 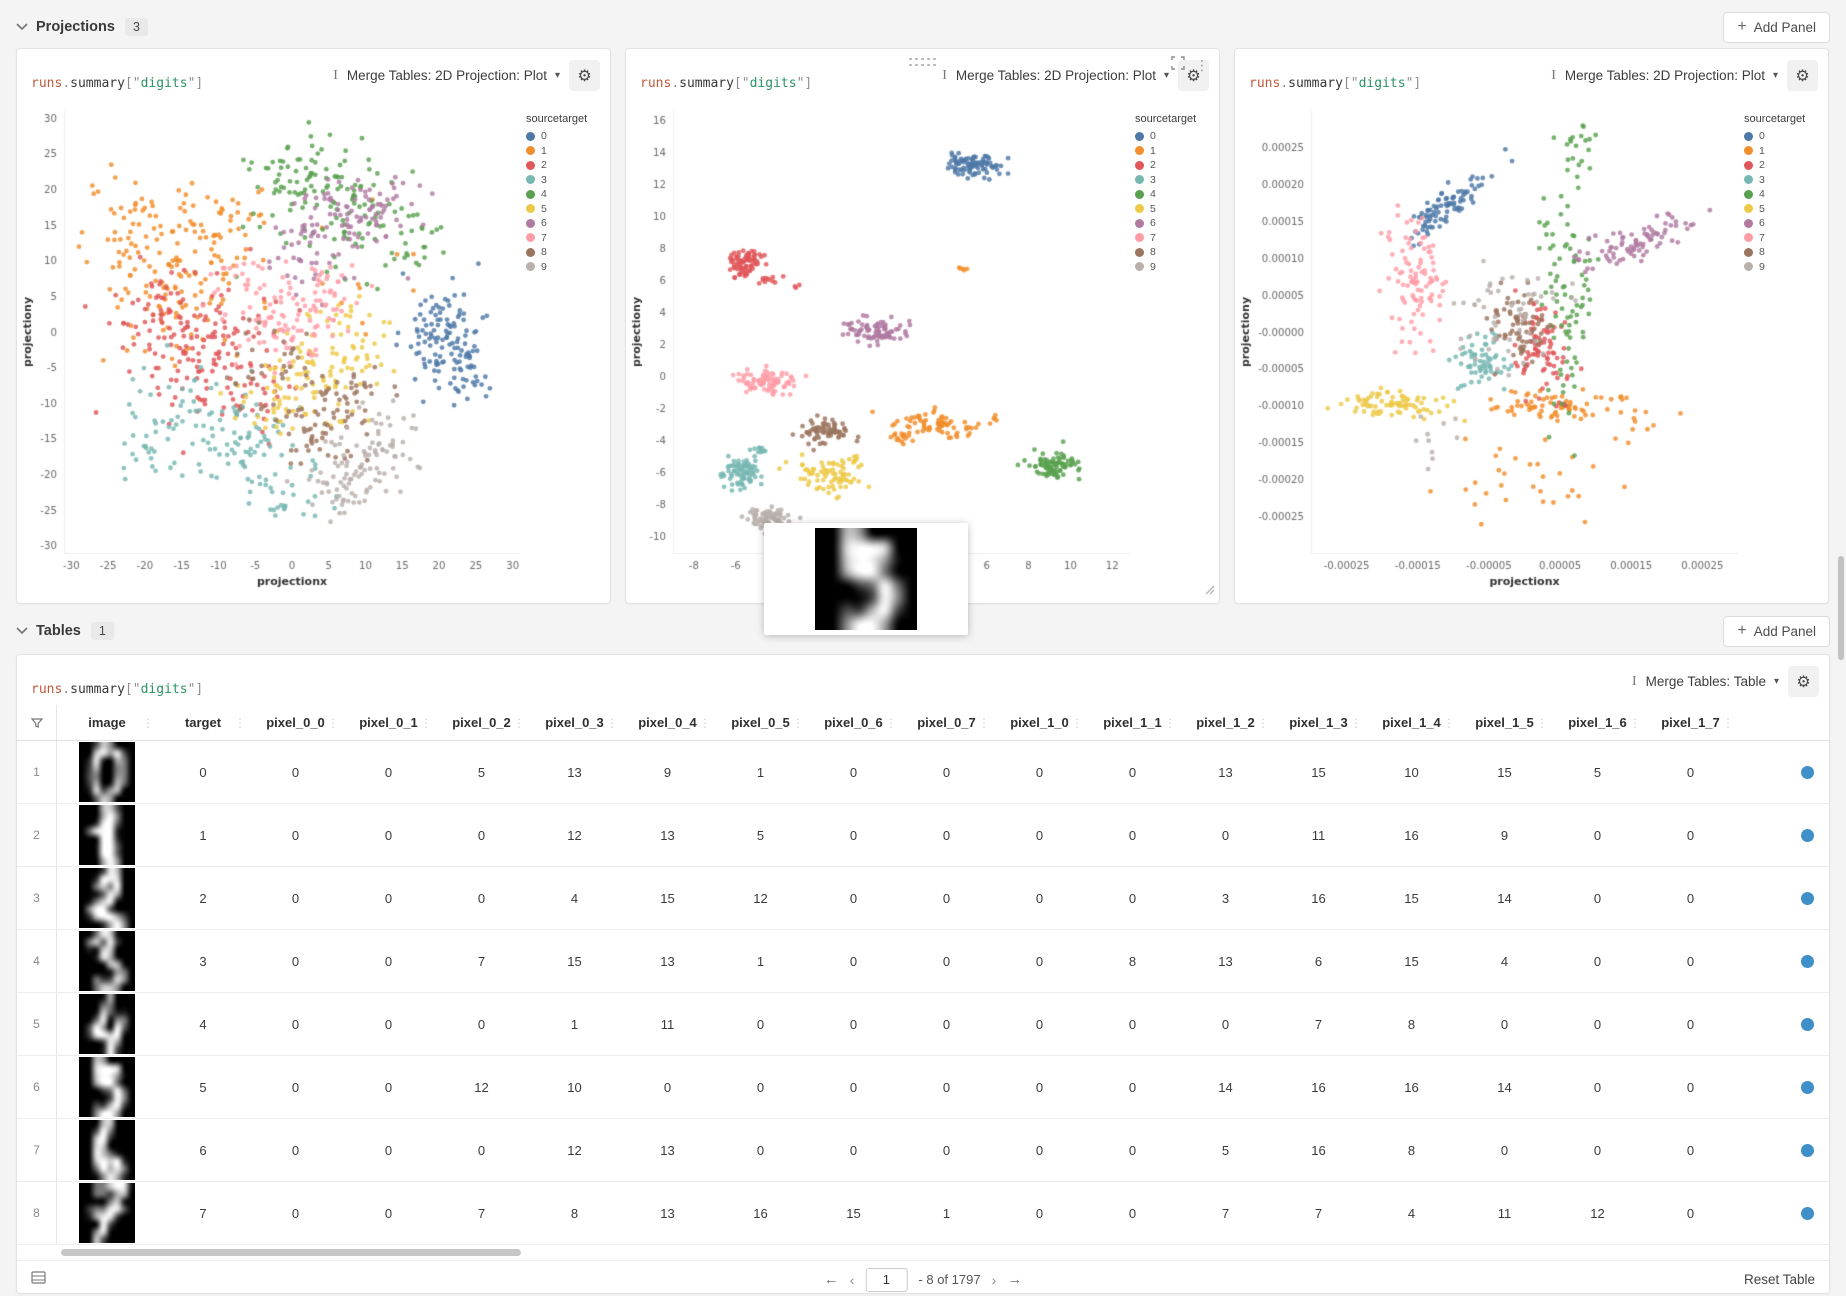 I want to click on column-header-pixel_1_5: pixel_1_5 ⋮, so click(x=1511, y=722).